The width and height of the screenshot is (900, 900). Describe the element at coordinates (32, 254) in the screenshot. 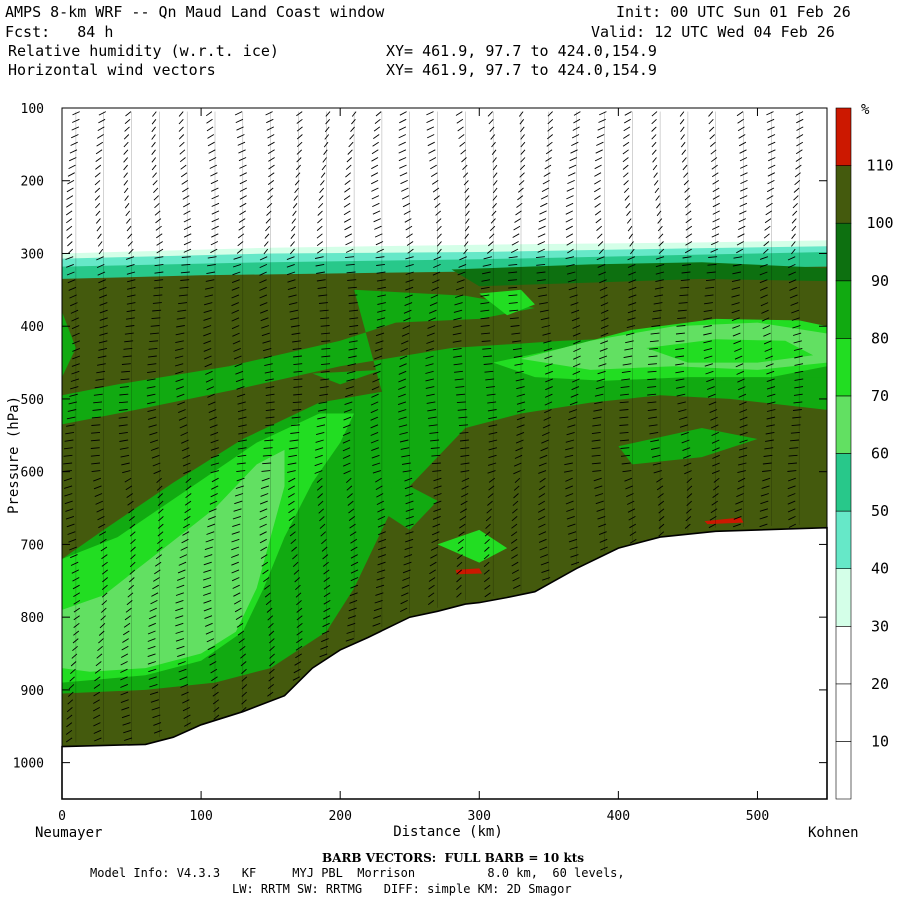

I see `y-tick-label: 300` at that location.